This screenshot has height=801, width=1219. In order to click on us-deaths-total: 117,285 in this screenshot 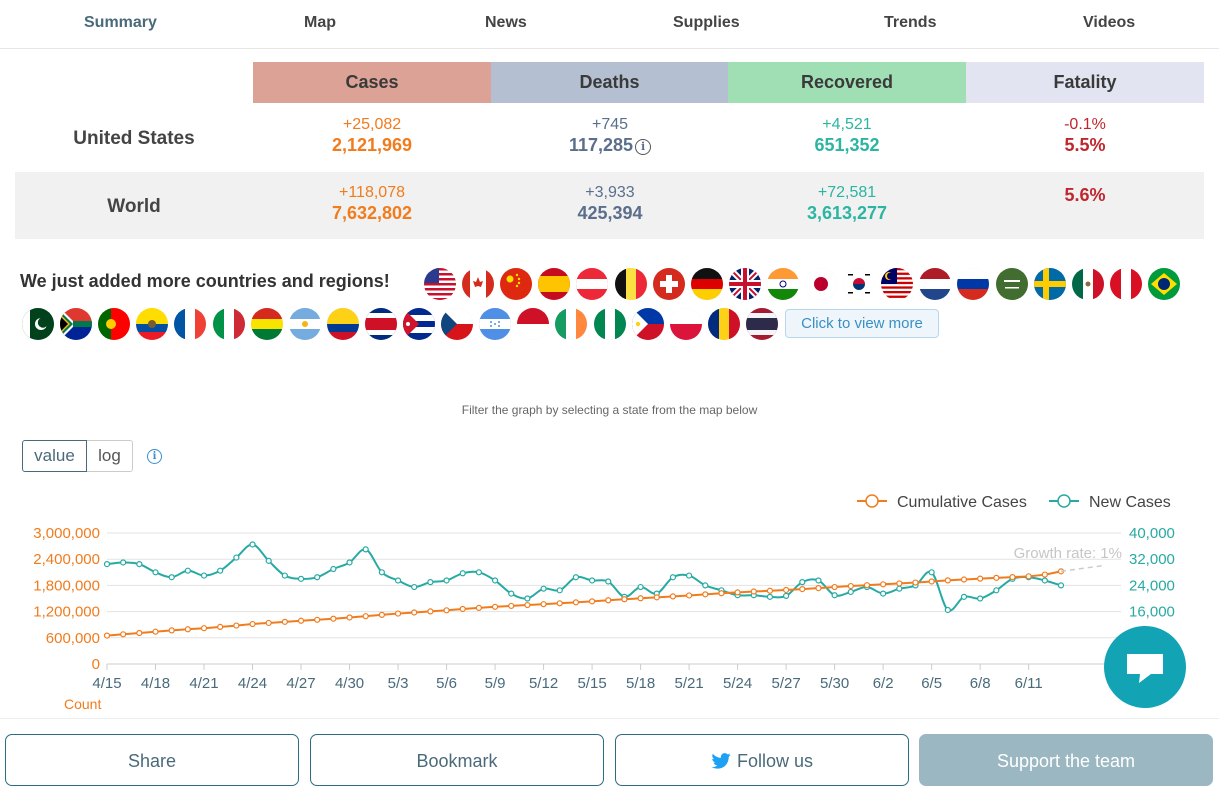, I will do `click(601, 145)`.